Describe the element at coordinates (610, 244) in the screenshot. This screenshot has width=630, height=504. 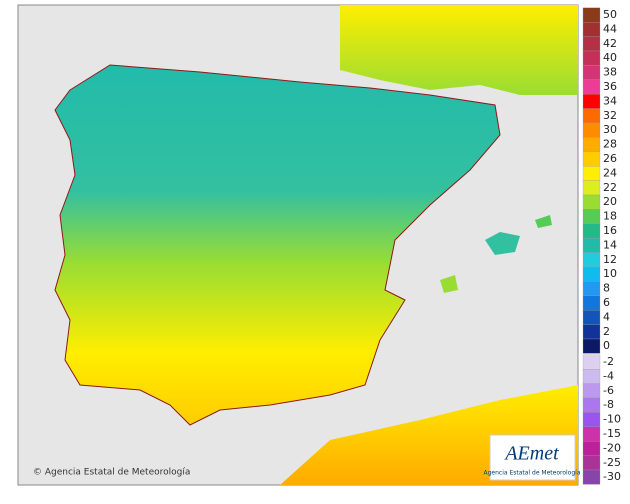
I see `legend-label: 14` at that location.